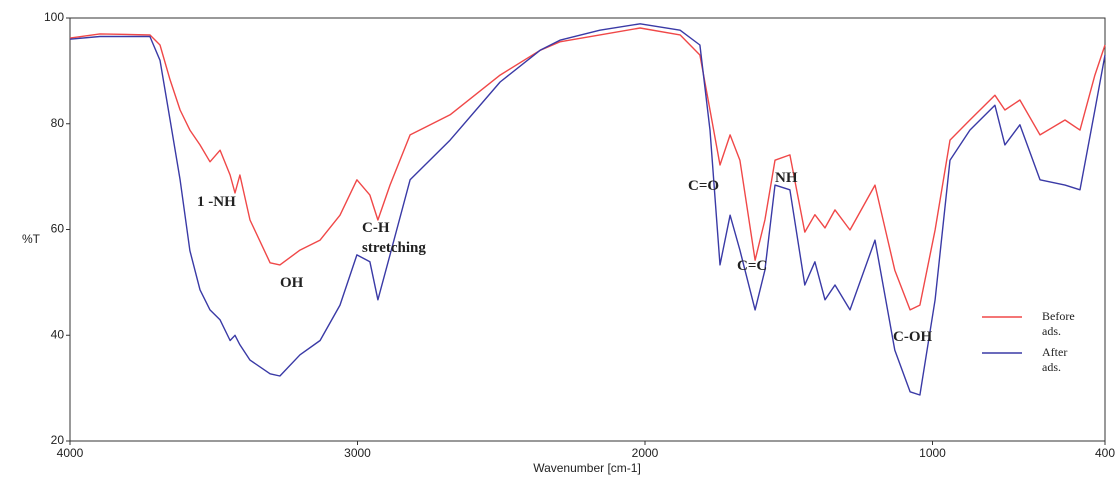 This screenshot has height=483, width=1118. I want to click on x-tick-label: 1000, so click(932, 453).